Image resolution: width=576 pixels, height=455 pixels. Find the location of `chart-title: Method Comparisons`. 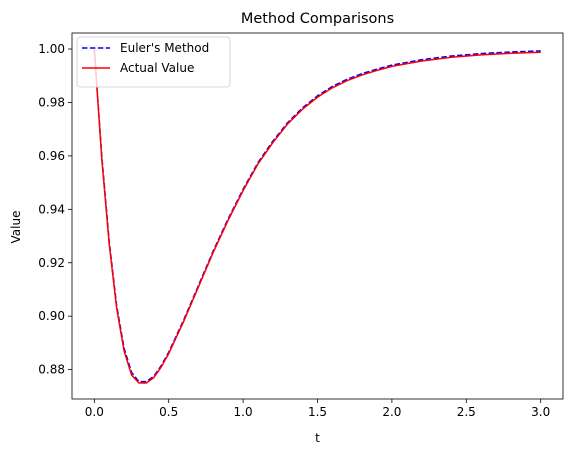

chart-title: Method Comparisons is located at coordinates (317, 19).